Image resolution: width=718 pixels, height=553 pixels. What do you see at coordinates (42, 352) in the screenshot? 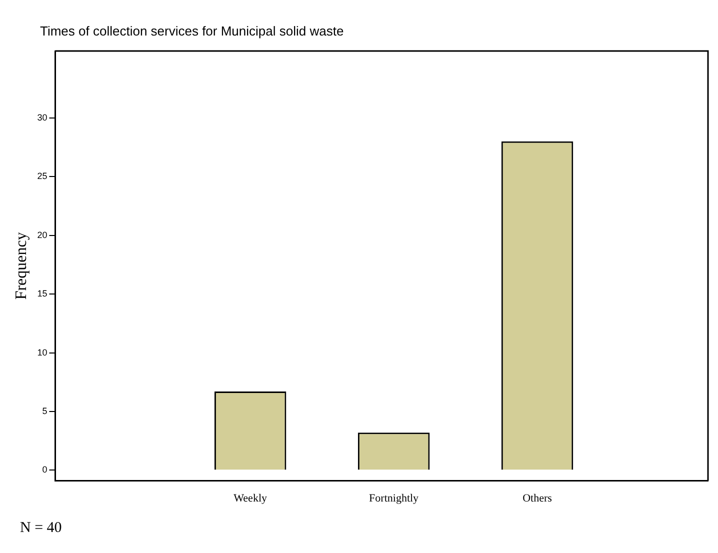
I see `y-tick-label: 10` at bounding box center [42, 352].